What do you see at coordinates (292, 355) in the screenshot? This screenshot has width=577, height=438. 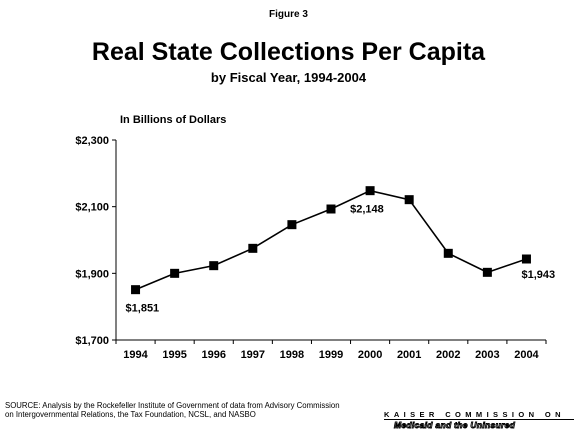 I see `x-tick-label: 1998` at bounding box center [292, 355].